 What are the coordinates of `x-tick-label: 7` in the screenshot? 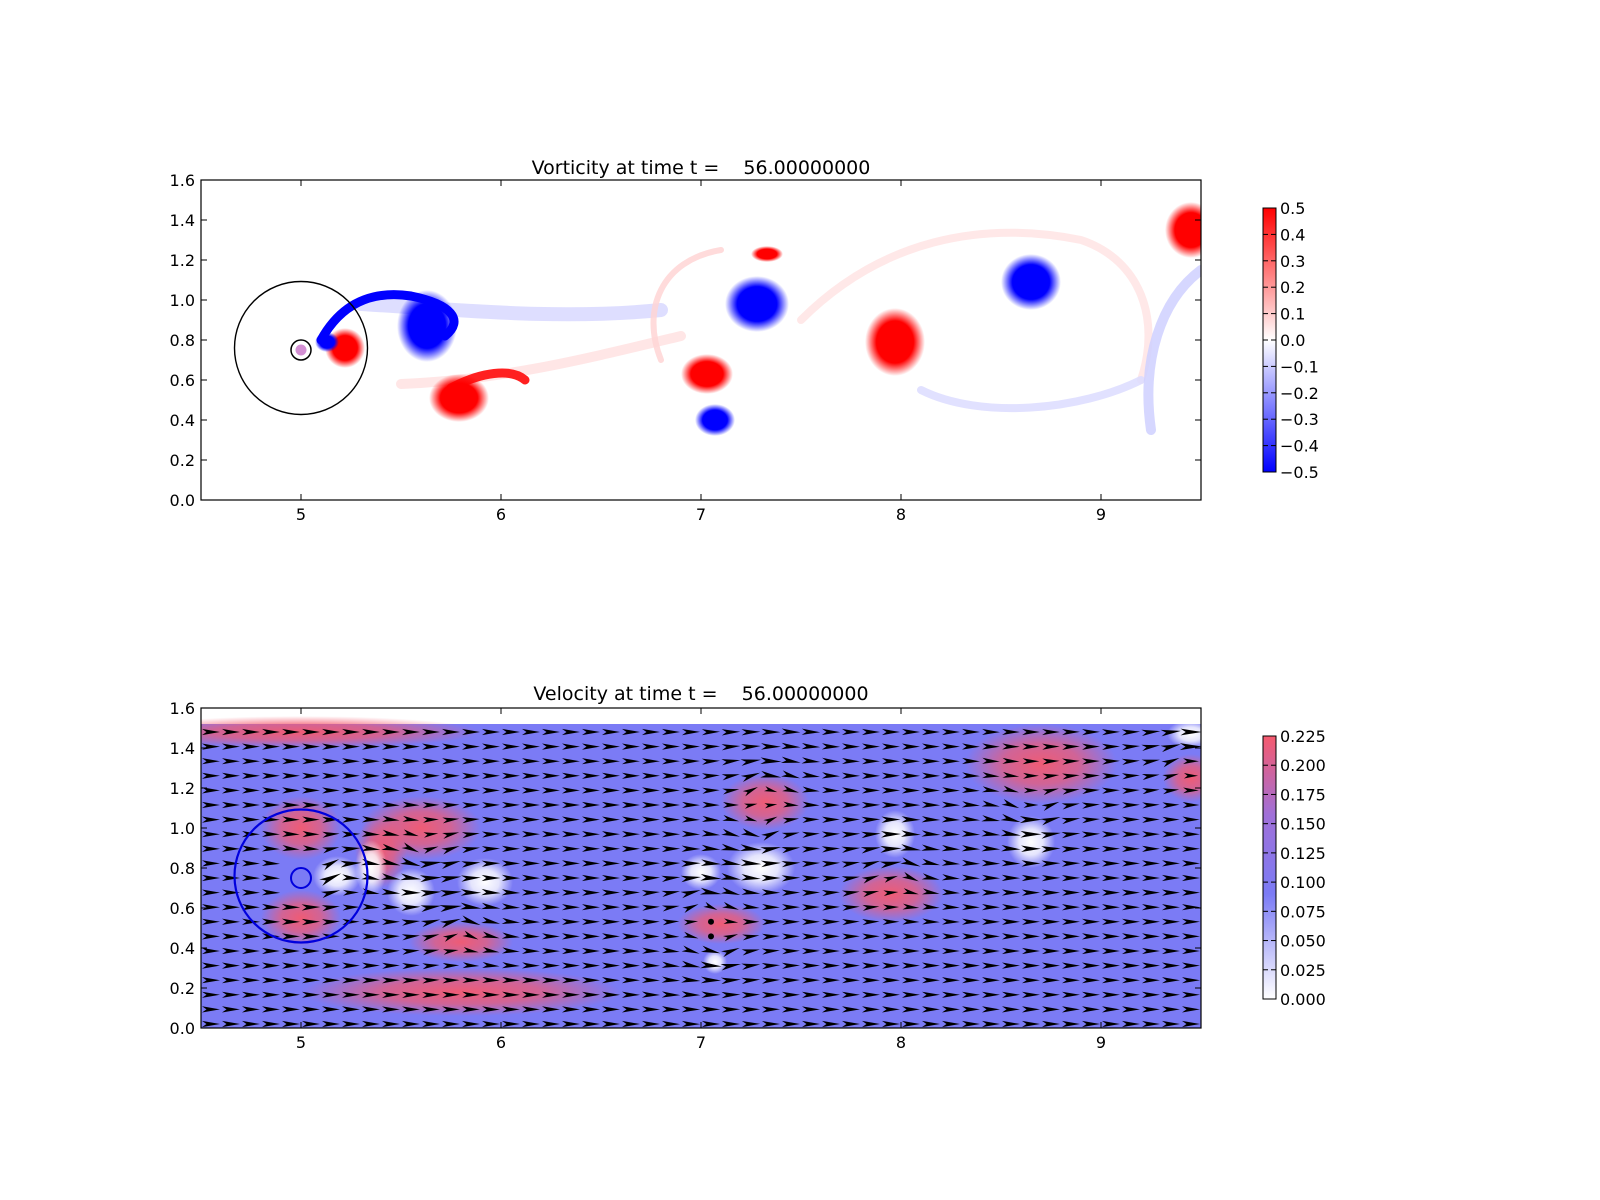 It's located at (701, 1042).